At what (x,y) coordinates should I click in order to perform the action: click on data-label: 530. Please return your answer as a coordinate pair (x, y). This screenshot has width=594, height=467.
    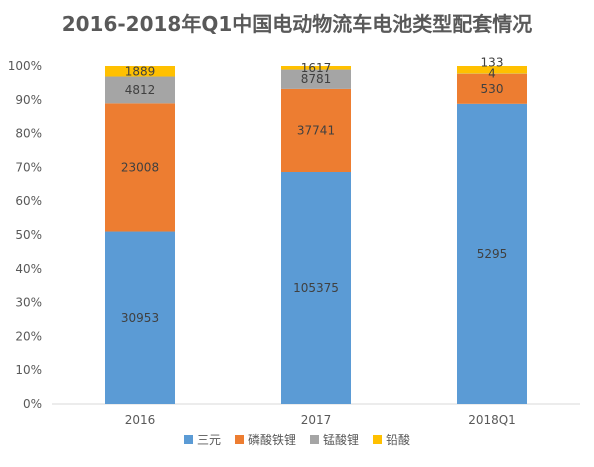
    Looking at the image, I should click on (492, 89).